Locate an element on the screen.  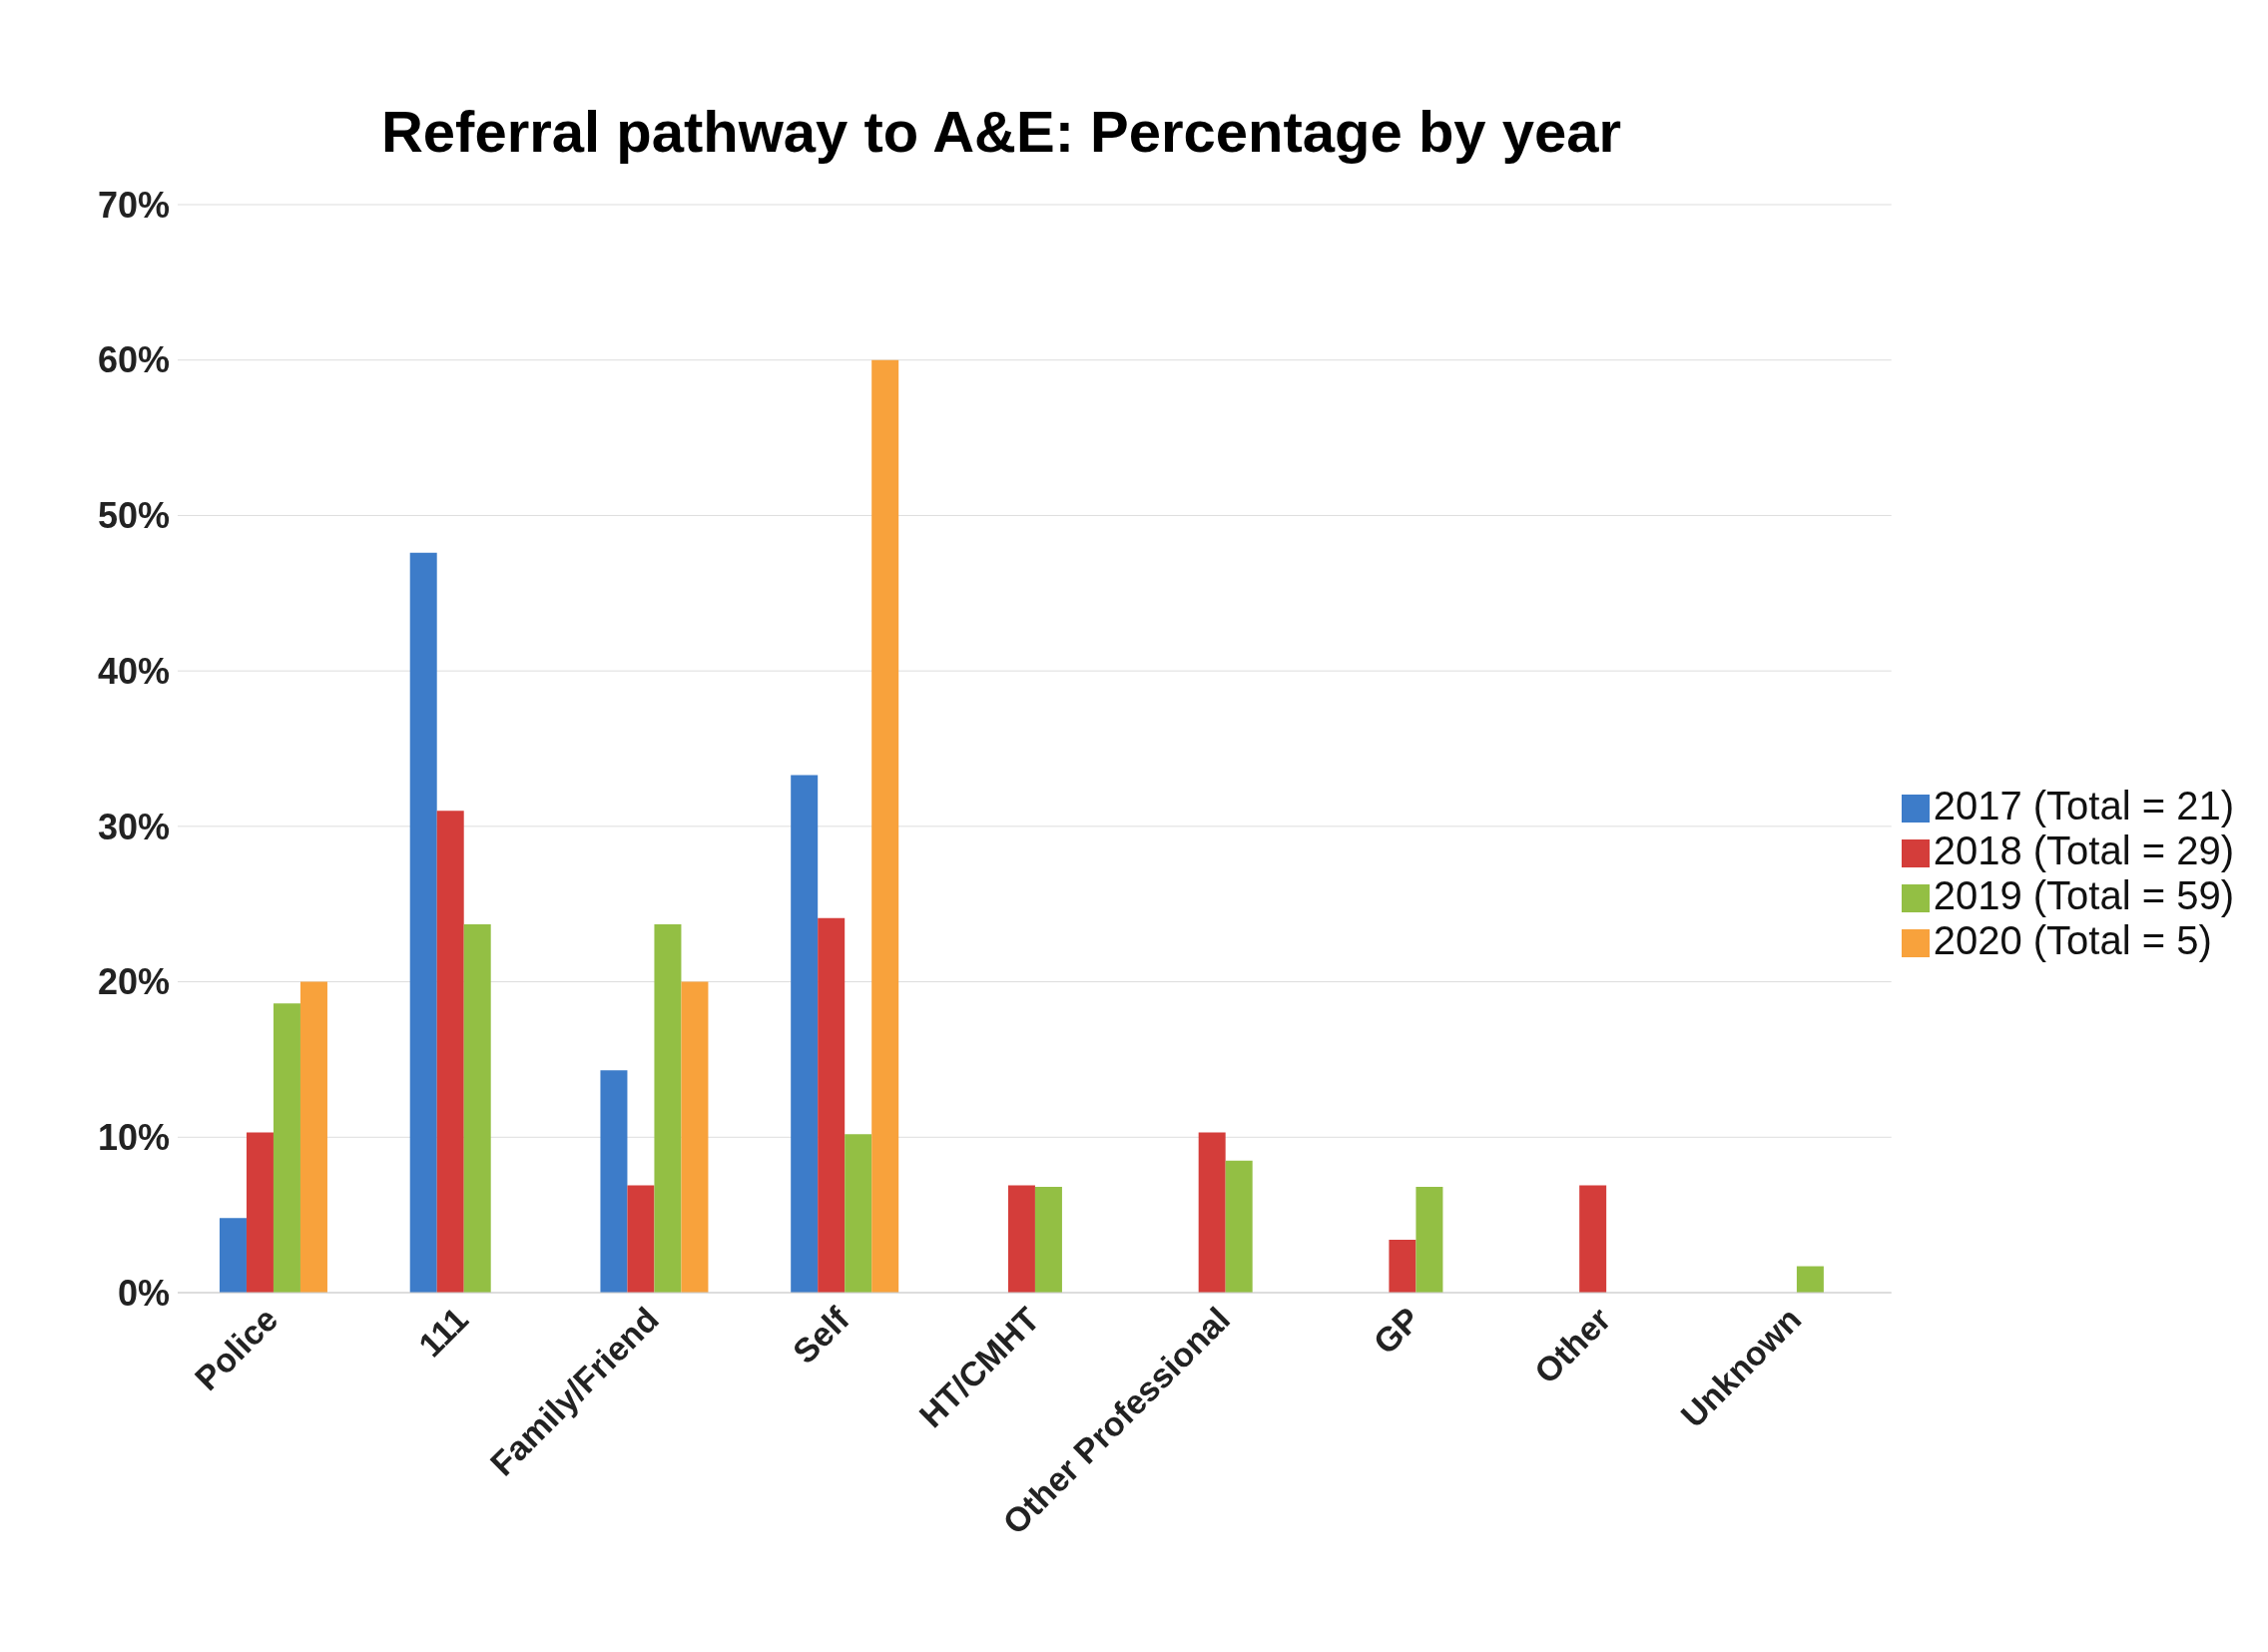
y-tick-label: 30% is located at coordinates (133, 826).